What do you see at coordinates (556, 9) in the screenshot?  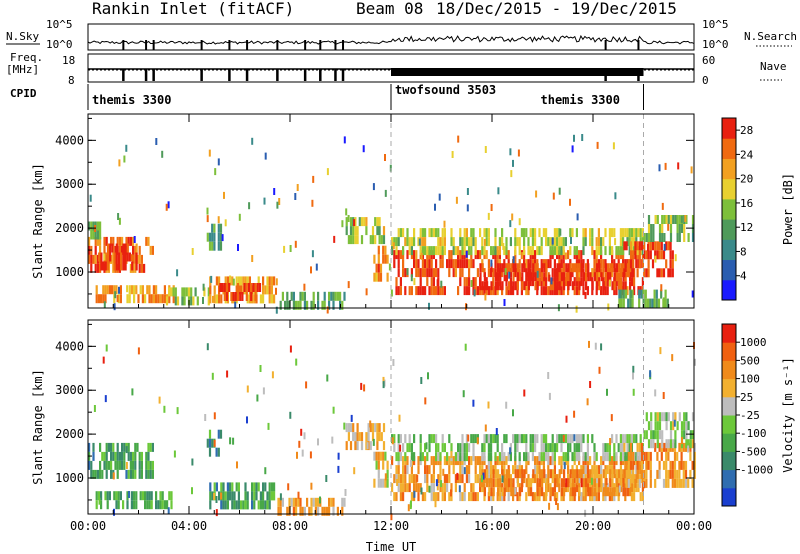 I see `date-range: 18/Dec/2015 - 19/Dec/2015` at bounding box center [556, 9].